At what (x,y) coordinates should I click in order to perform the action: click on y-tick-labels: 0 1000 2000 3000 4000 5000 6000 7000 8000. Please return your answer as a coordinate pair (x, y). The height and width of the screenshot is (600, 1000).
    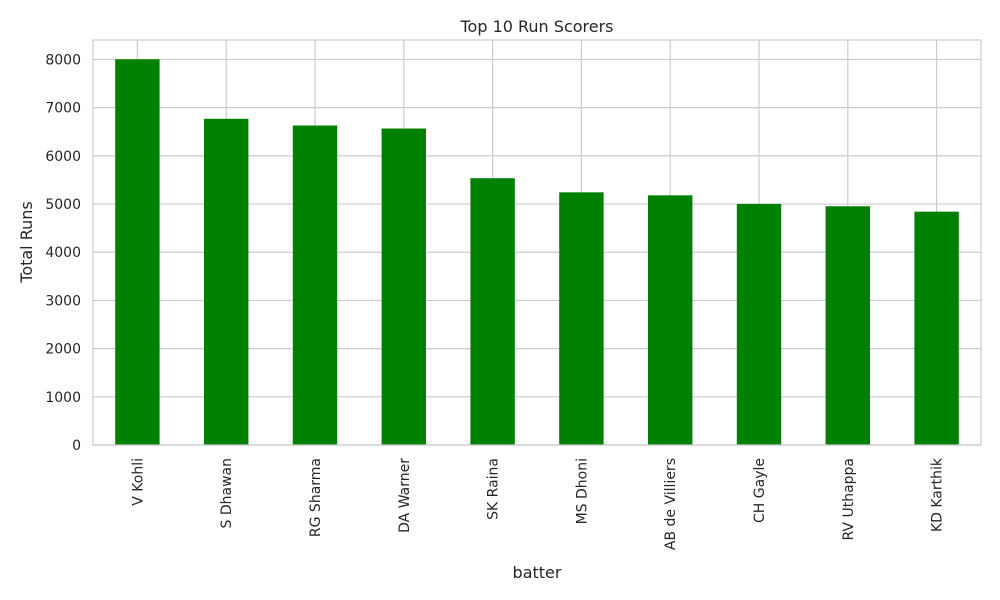
    Looking at the image, I should click on (63, 253).